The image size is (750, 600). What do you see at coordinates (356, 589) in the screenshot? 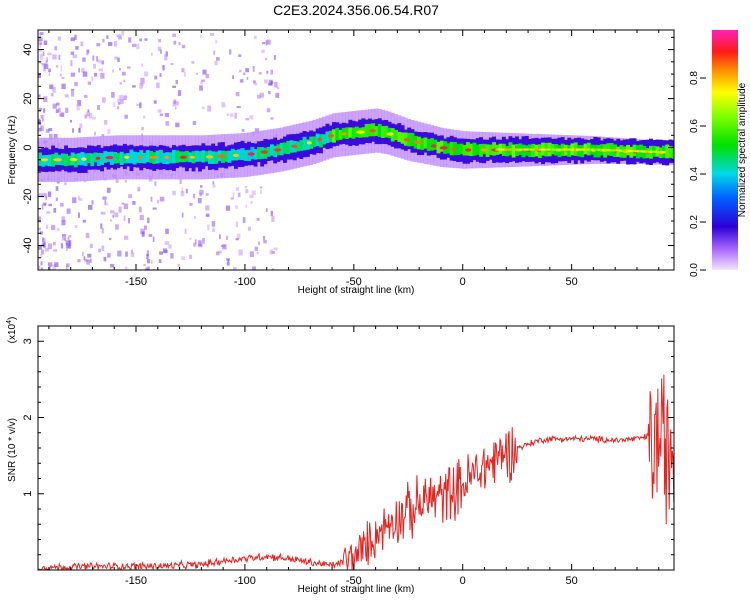
I see `snr-x-axis-label: Height of straight line (km)` at bounding box center [356, 589].